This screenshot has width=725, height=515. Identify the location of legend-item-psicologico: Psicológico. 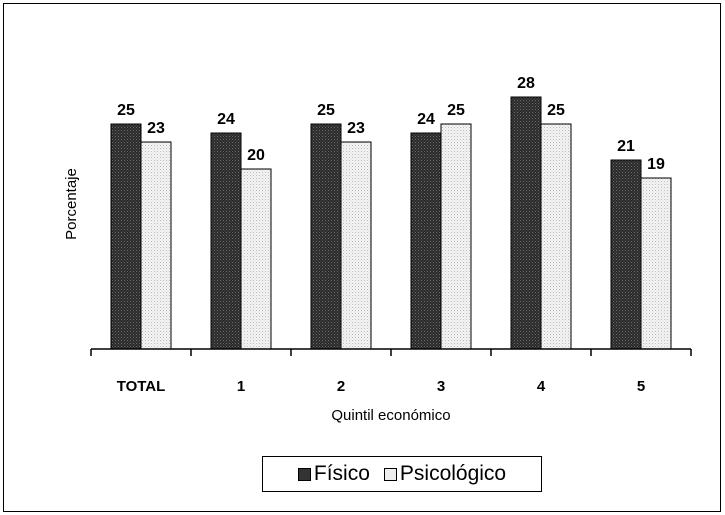
(445, 474).